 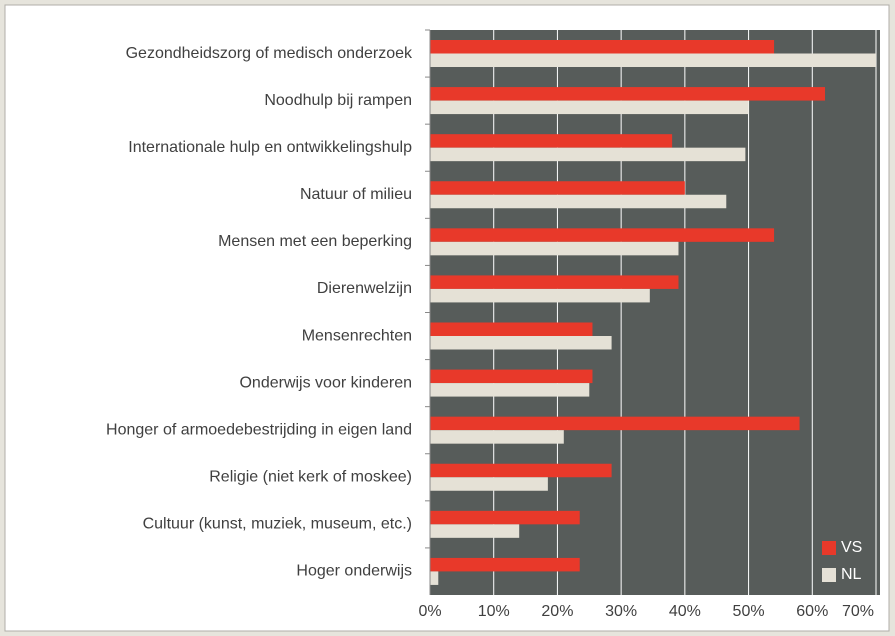 What do you see at coordinates (277, 524) in the screenshot?
I see `y-tick-label: Cultuur (kunst, muziek, museum, etc.)` at bounding box center [277, 524].